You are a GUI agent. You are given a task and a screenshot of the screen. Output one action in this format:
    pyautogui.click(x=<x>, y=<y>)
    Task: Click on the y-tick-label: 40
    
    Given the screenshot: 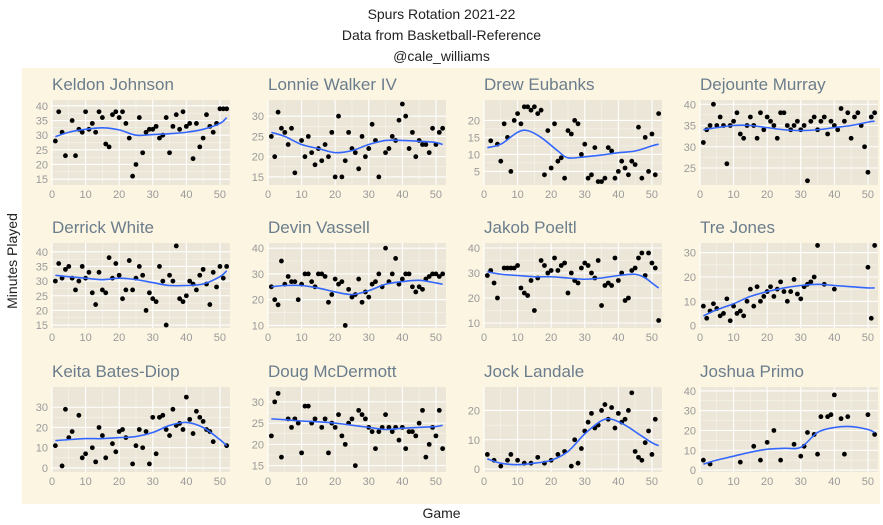 What is the action you would take?
    pyautogui.click(x=42, y=253)
    